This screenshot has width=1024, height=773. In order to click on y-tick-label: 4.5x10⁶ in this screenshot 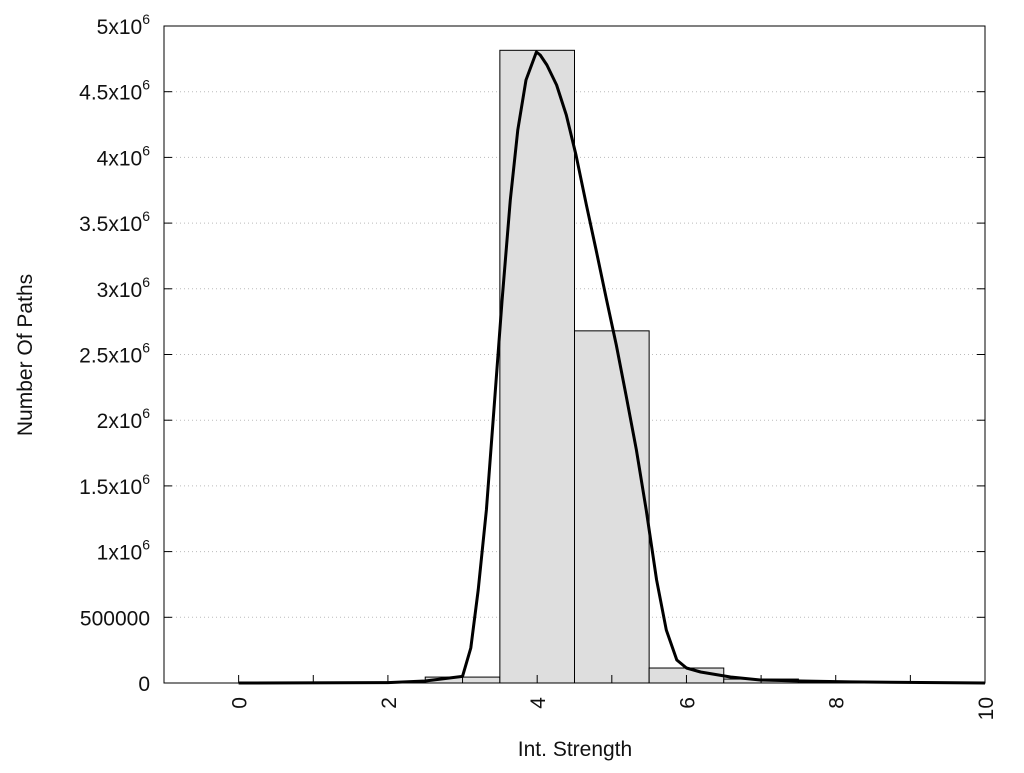, I will do `click(114, 91)`.